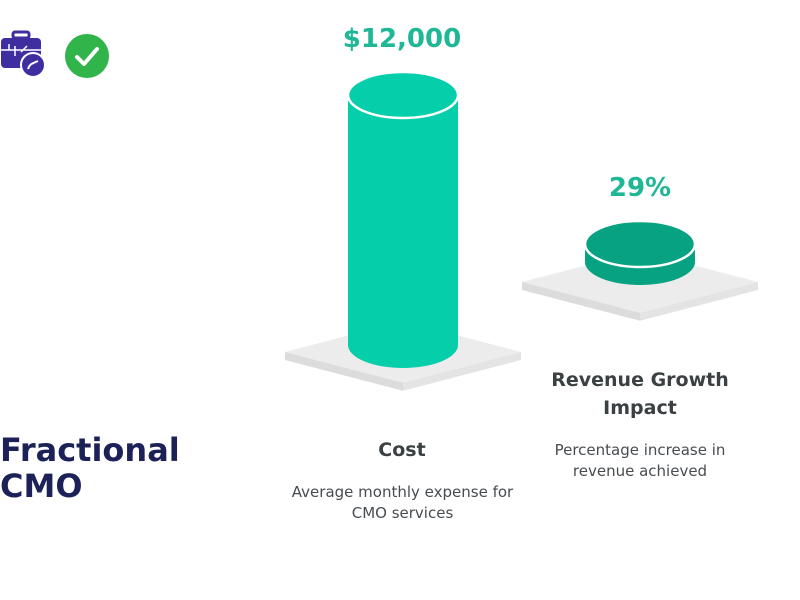 The height and width of the screenshot is (600, 800). Describe the element at coordinates (640, 460) in the screenshot. I see `description-revenue-growth: Percentage increase in revenue achieved` at that location.